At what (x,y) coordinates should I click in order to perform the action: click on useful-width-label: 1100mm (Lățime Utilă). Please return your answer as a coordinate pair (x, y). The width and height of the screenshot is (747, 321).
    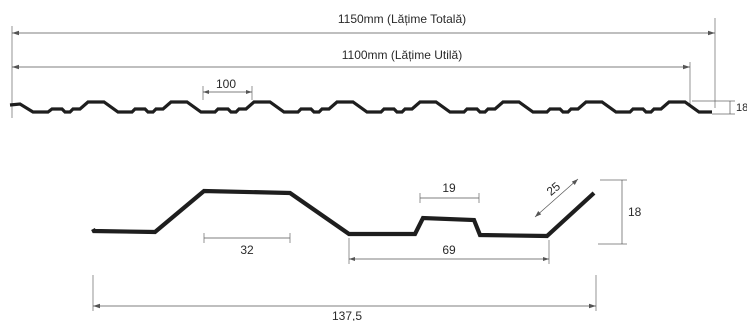
    Looking at the image, I should click on (402, 55).